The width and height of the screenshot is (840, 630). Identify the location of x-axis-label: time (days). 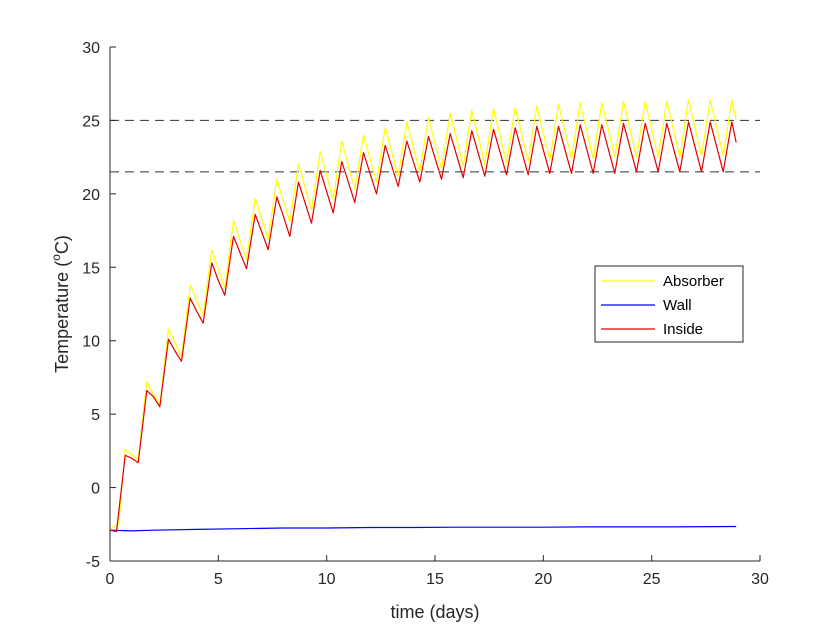
(434, 612).